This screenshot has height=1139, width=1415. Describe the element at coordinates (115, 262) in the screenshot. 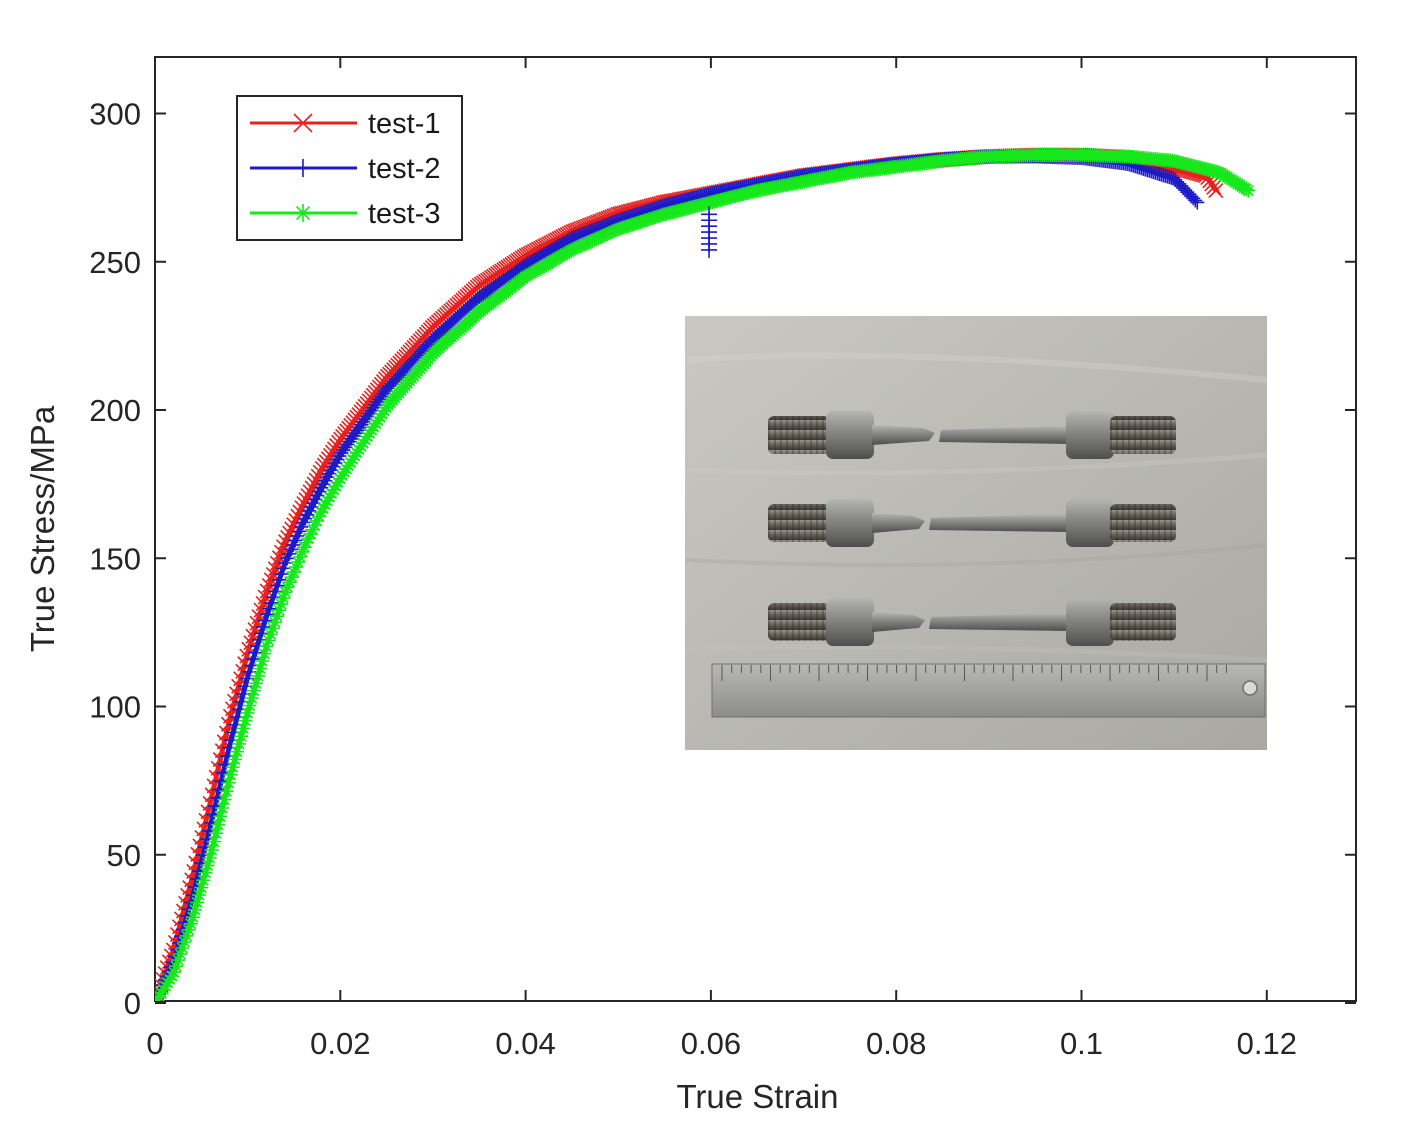

I see `y-tick-label: 250` at that location.